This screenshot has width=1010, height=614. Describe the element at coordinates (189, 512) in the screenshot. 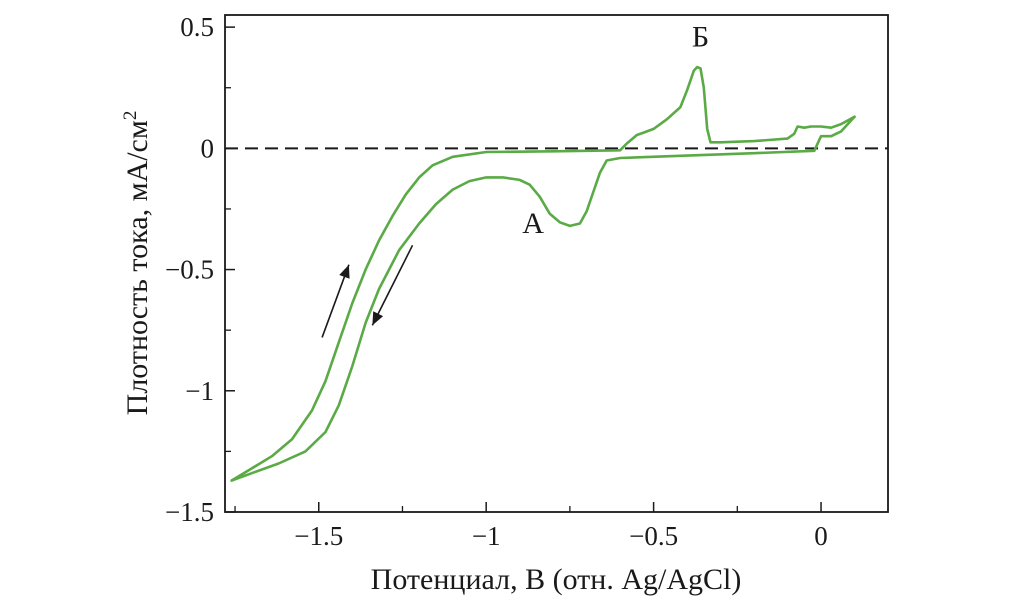

I see `y-tick-label: −1.5` at that location.